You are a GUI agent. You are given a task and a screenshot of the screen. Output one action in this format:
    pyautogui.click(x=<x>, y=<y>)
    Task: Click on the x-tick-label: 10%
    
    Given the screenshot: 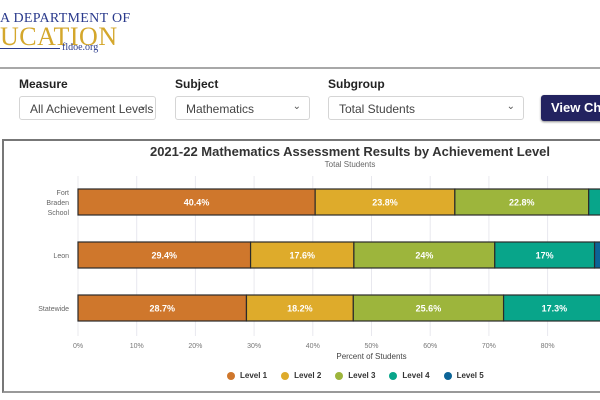 What is the action you would take?
    pyautogui.click(x=137, y=346)
    